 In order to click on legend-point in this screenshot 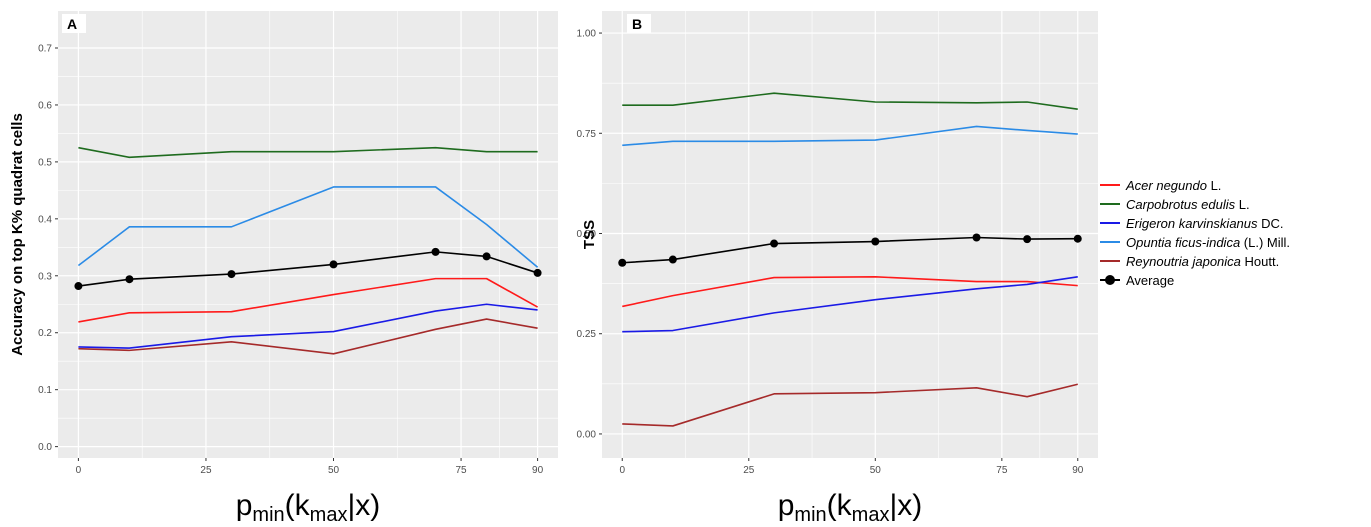, I will do `click(1110, 280)`.